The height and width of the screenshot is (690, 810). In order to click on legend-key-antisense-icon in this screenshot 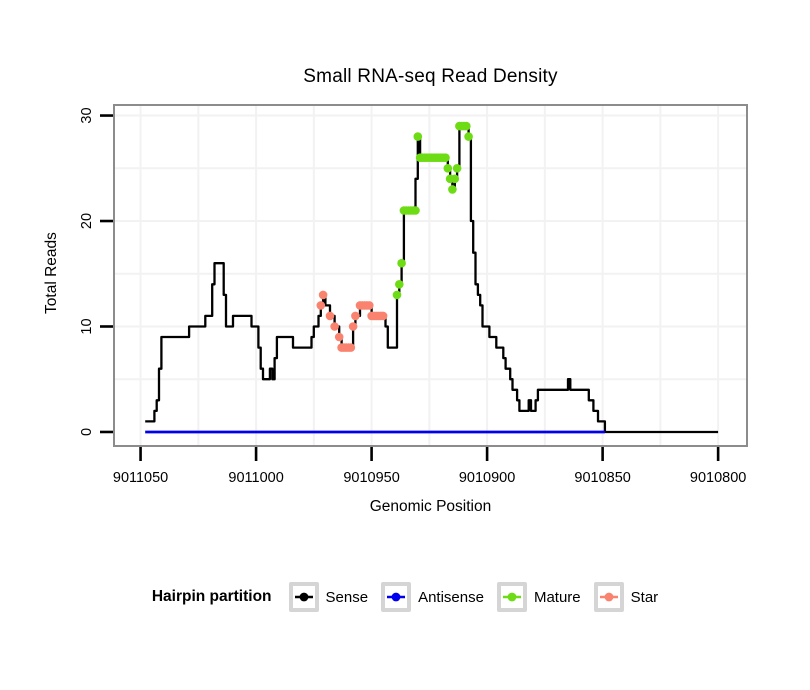, I will do `click(396, 597)`.